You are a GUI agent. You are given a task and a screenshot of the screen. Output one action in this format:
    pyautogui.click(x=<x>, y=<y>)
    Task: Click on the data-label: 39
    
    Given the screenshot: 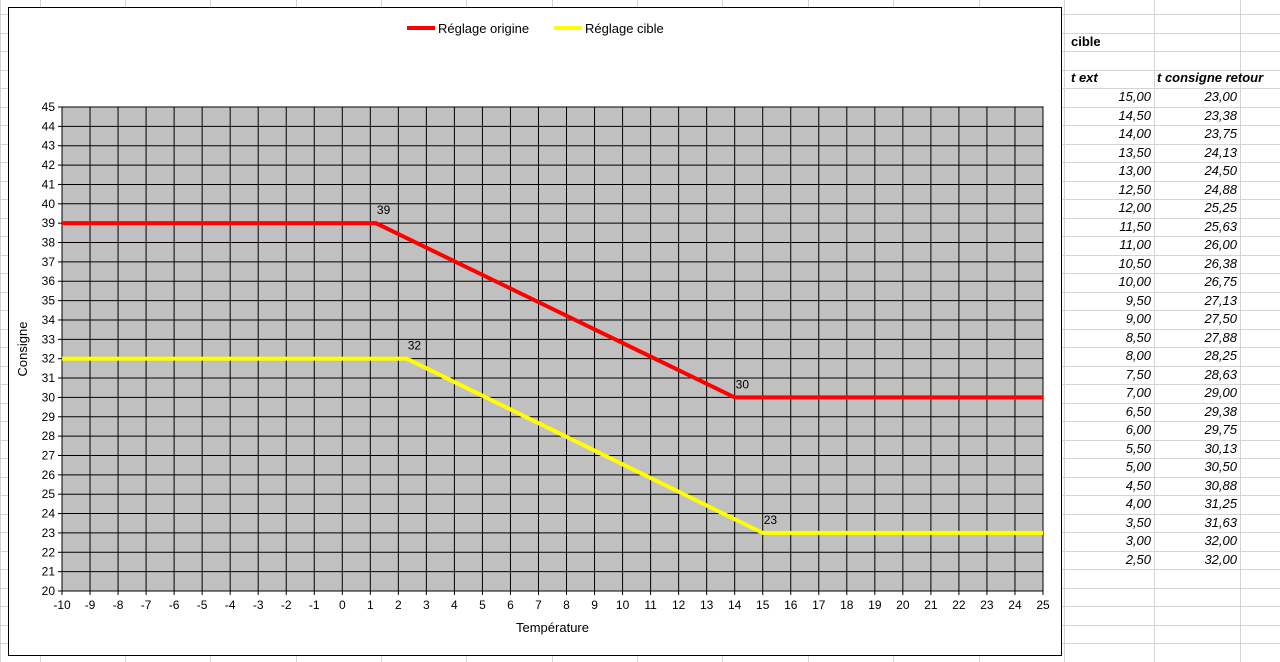 What is the action you would take?
    pyautogui.click(x=384, y=210)
    